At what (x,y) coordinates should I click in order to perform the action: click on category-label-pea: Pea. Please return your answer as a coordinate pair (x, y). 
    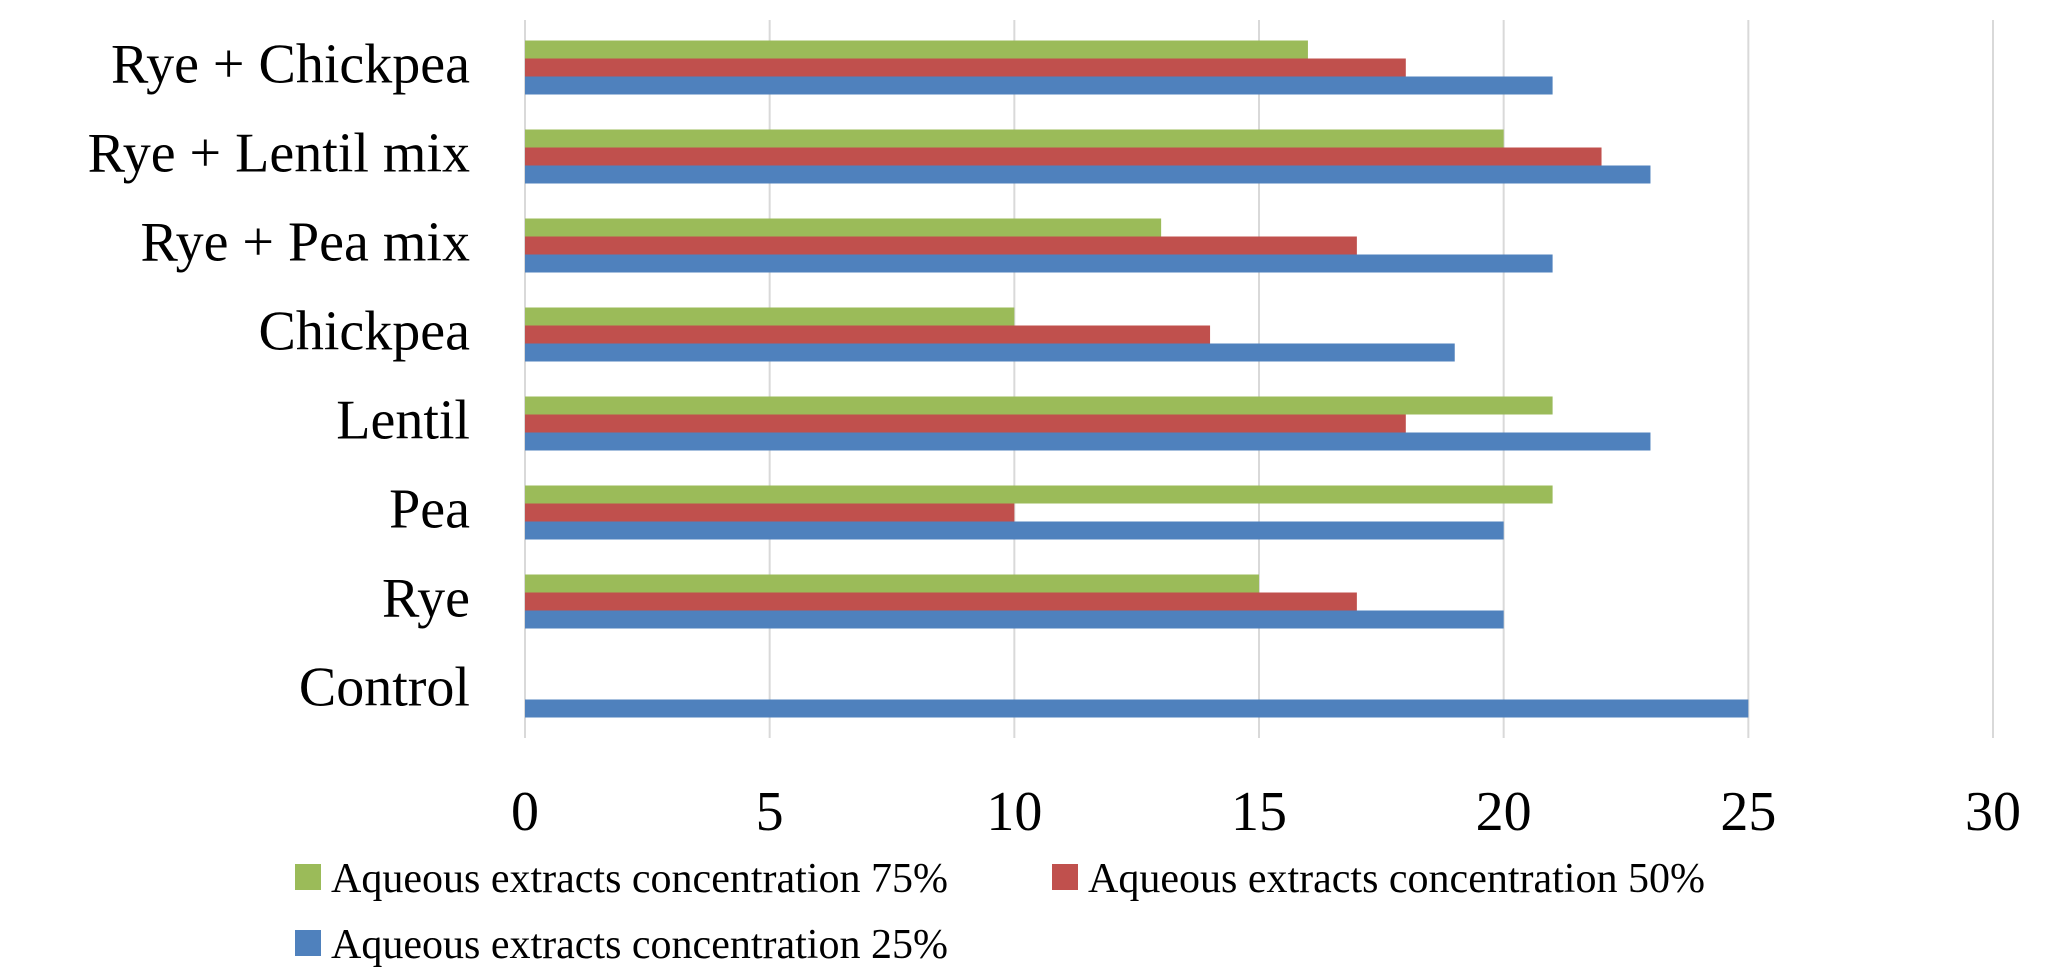
    Looking at the image, I should click on (429, 510).